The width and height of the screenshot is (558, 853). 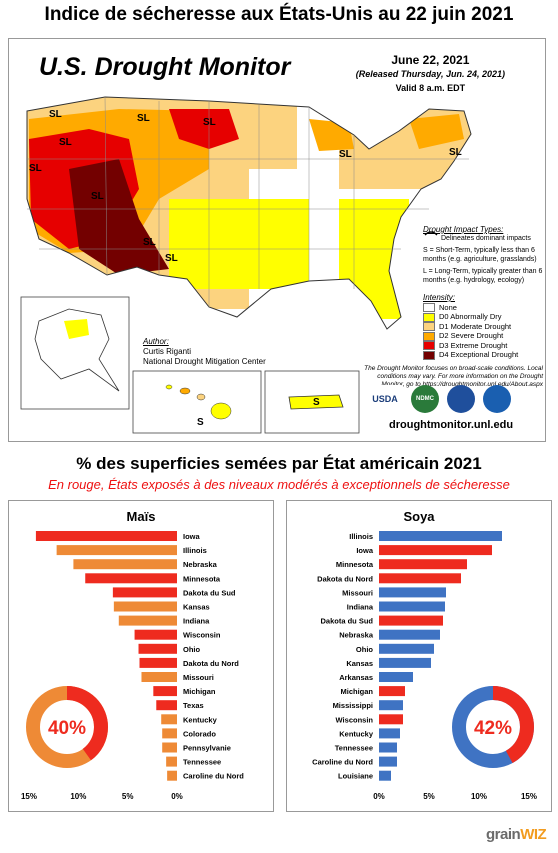 What do you see at coordinates (430, 88) in the screenshot?
I see `map-valid: Valid 8 a.m. EDT` at bounding box center [430, 88].